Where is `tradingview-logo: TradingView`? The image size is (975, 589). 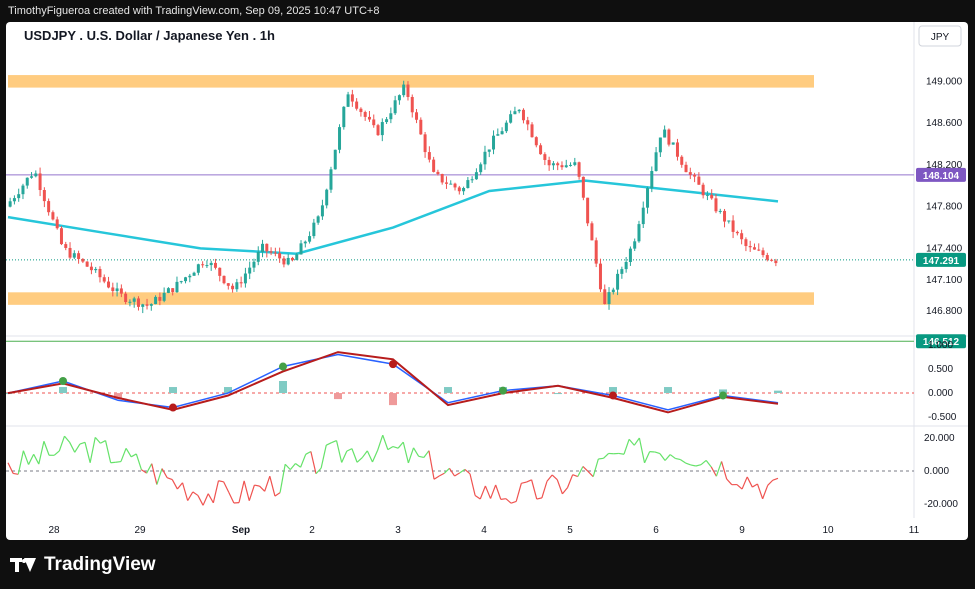 tradingview-logo: TradingView is located at coordinates (83, 565).